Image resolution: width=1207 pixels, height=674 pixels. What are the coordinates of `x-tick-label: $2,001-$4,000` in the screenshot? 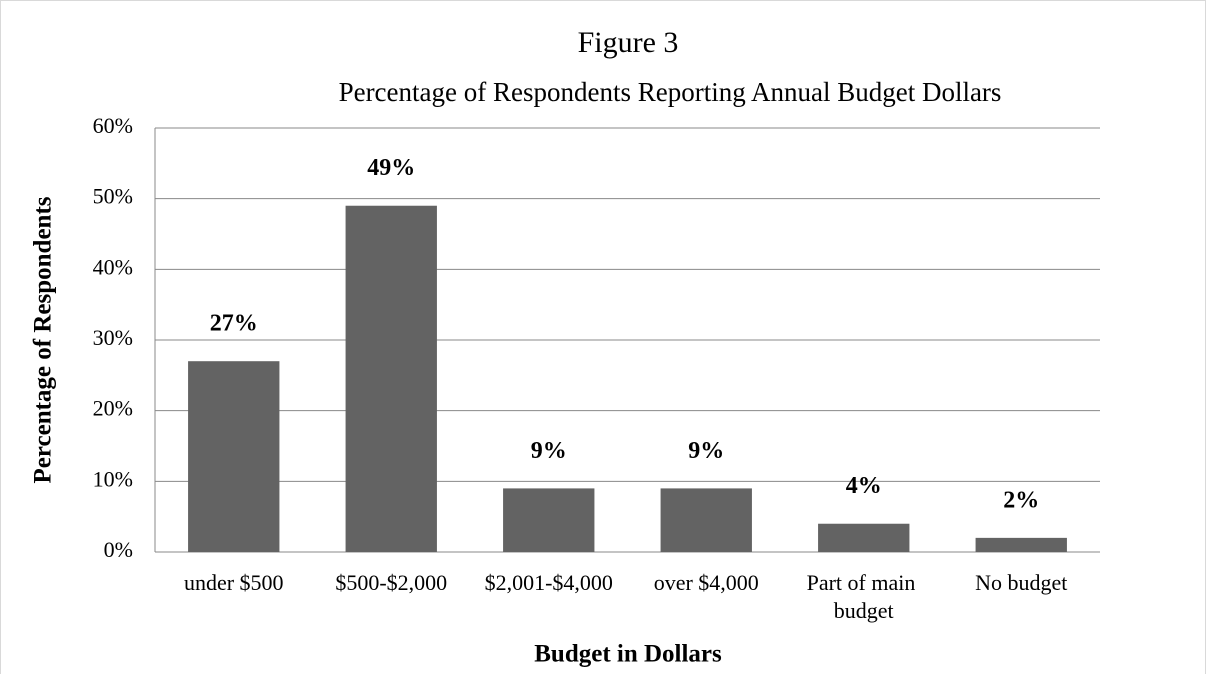 It's located at (549, 582).